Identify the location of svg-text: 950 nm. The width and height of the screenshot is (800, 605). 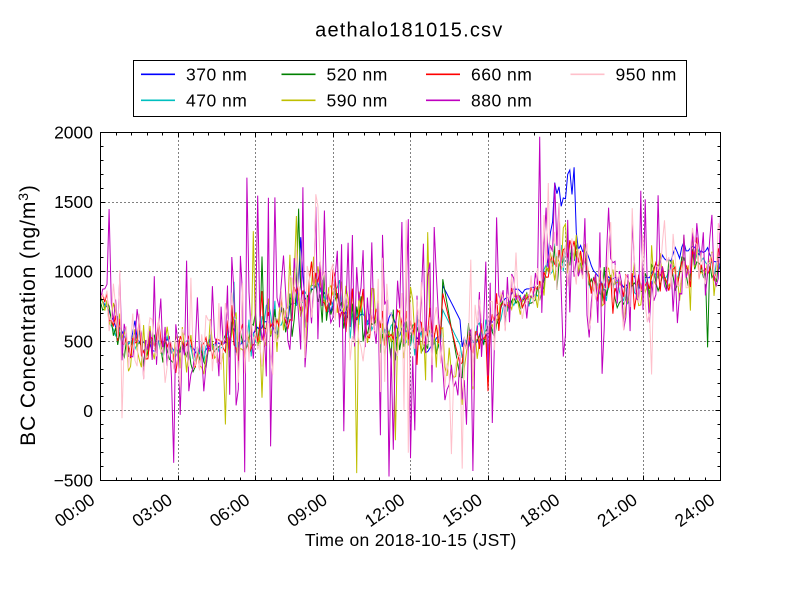
(646, 75).